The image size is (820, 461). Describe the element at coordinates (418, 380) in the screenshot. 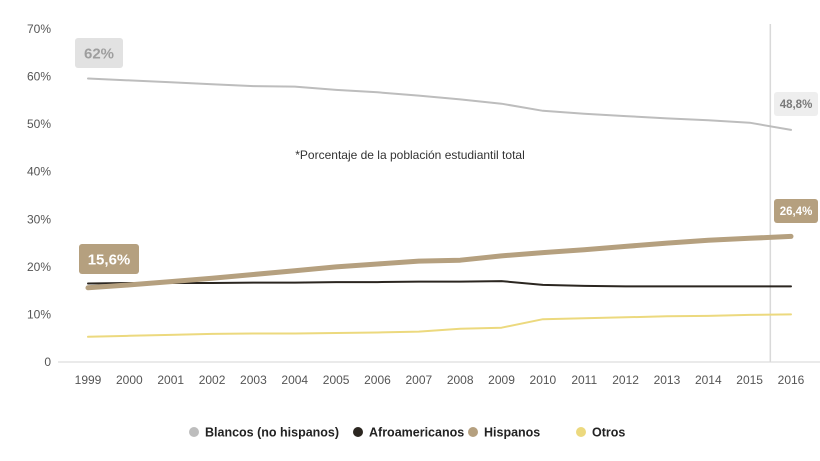

I see `x-tick-label: 2007` at that location.